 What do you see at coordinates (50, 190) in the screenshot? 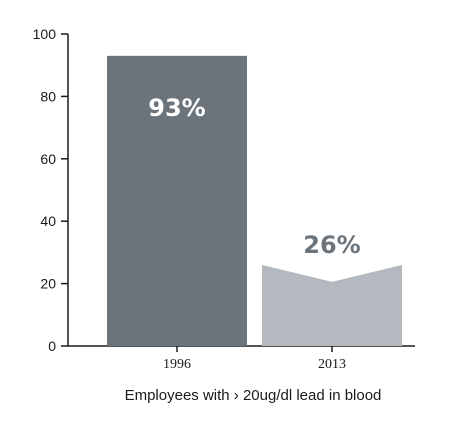
I see `y-ticks: 0 20 40 60 80 100` at bounding box center [50, 190].